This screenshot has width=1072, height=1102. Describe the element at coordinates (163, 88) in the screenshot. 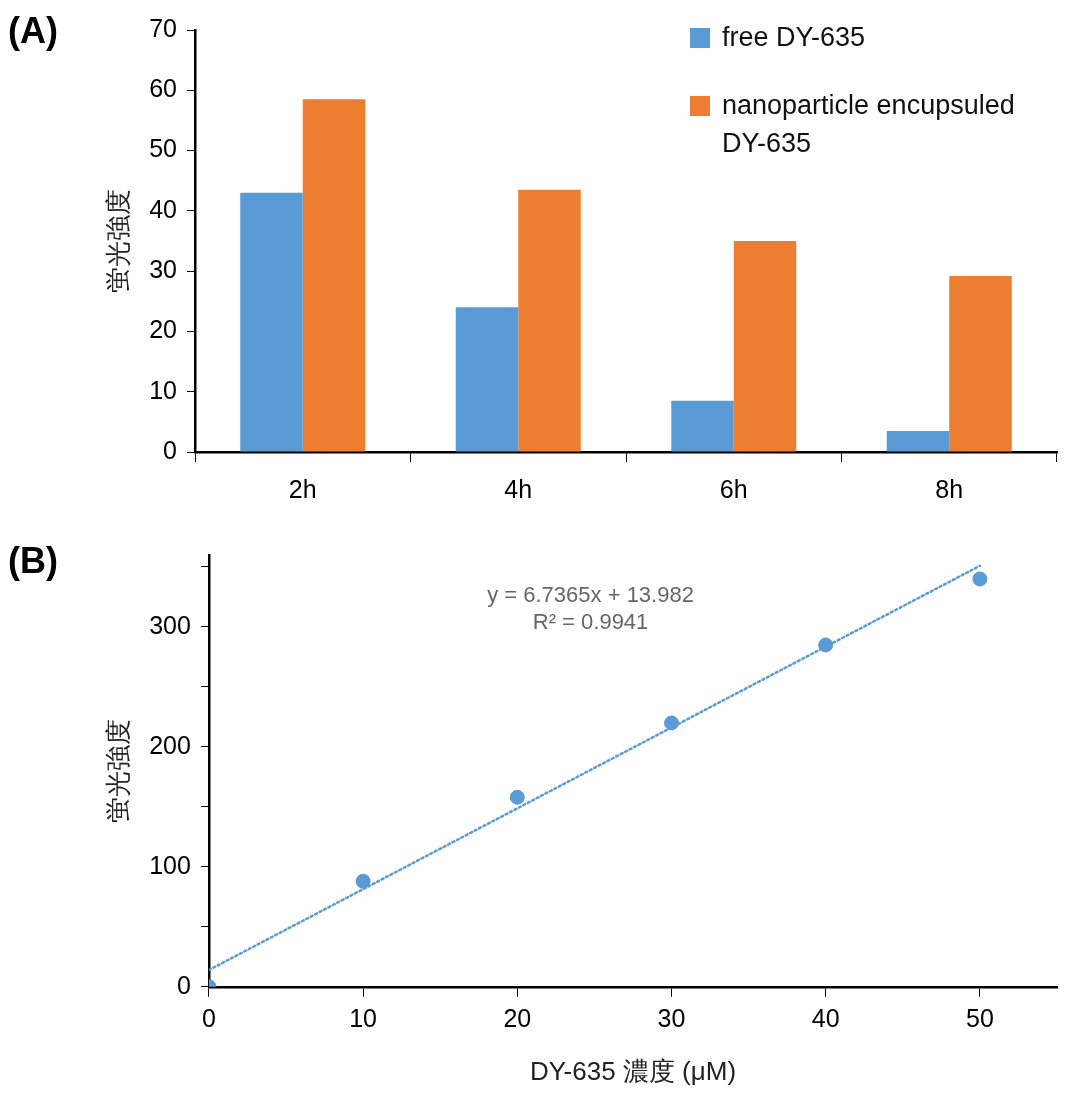

I see `y-tick-label: 60` at that location.